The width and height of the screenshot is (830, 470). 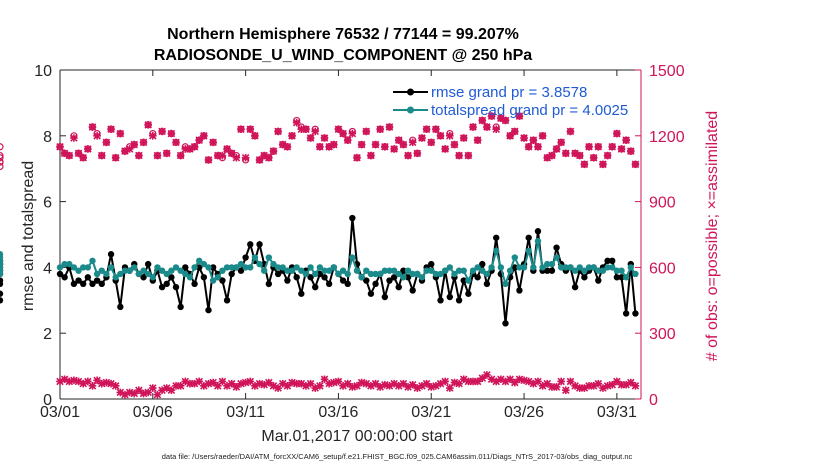 I want to click on y2-tick-label: 300, so click(x=662, y=334).